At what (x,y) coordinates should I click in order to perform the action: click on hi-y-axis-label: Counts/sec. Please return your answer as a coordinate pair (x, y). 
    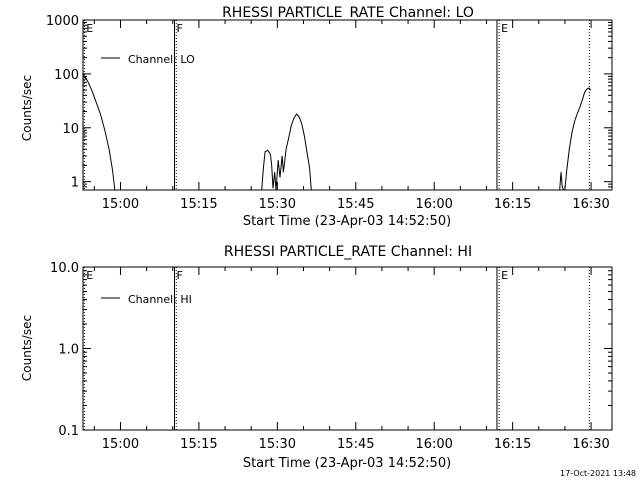
    Looking at the image, I should click on (27, 348).